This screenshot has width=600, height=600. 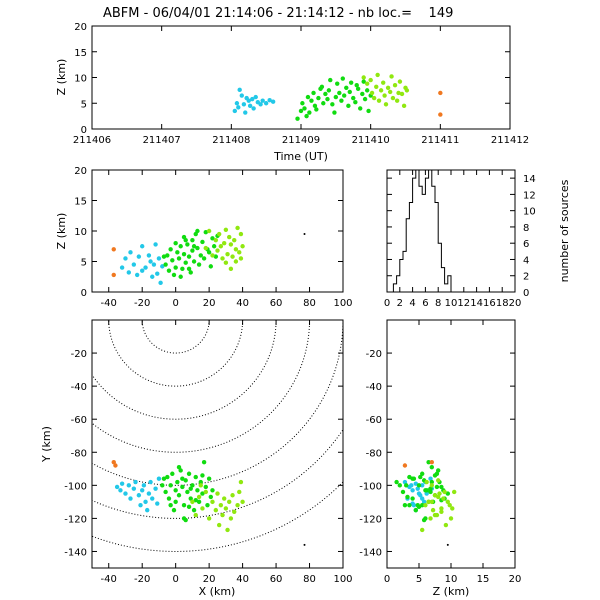 What do you see at coordinates (526, 277) in the screenshot?
I see `height_histogram-ytick-label: 2` at bounding box center [526, 277].